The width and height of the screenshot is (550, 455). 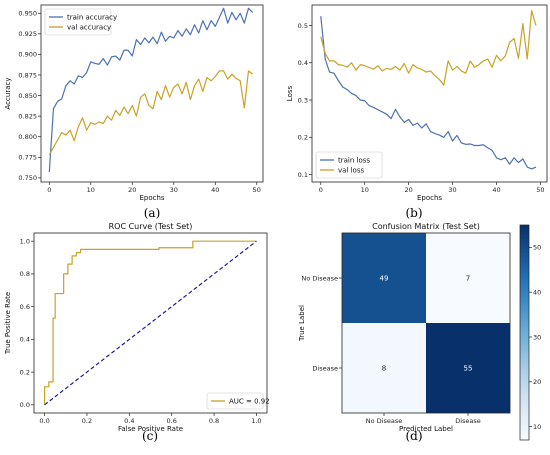 I want to click on y-tick-label: Disease, so click(x=325, y=368).